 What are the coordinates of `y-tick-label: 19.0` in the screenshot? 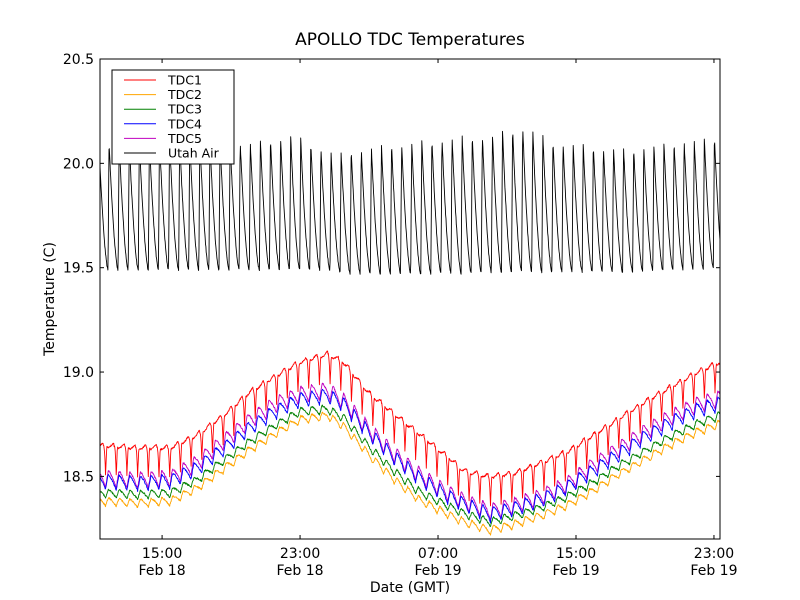 It's located at (78, 373).